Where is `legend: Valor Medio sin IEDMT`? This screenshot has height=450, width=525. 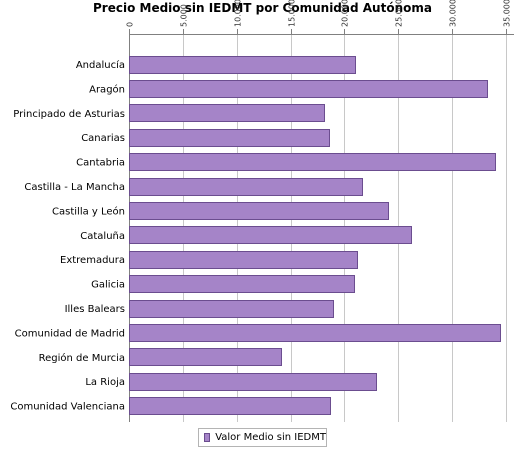
legend: Valor Medio sin IEDMT is located at coordinates (262, 437).